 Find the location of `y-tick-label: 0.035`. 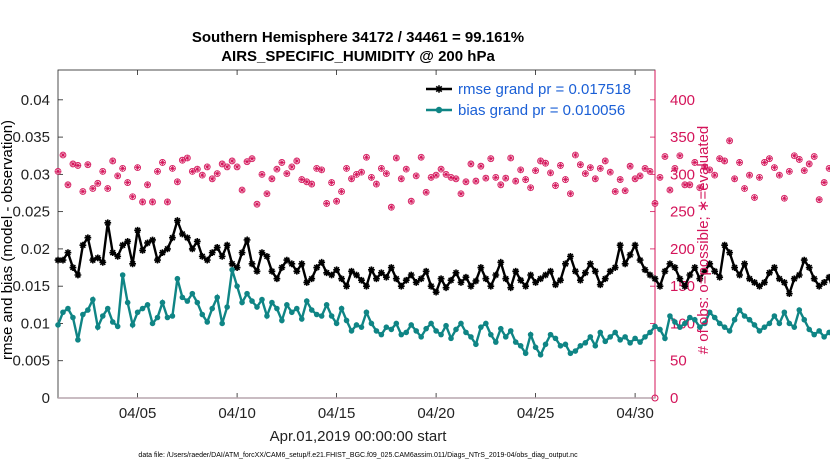

y-tick-label: 0.035 is located at coordinates (31, 137).